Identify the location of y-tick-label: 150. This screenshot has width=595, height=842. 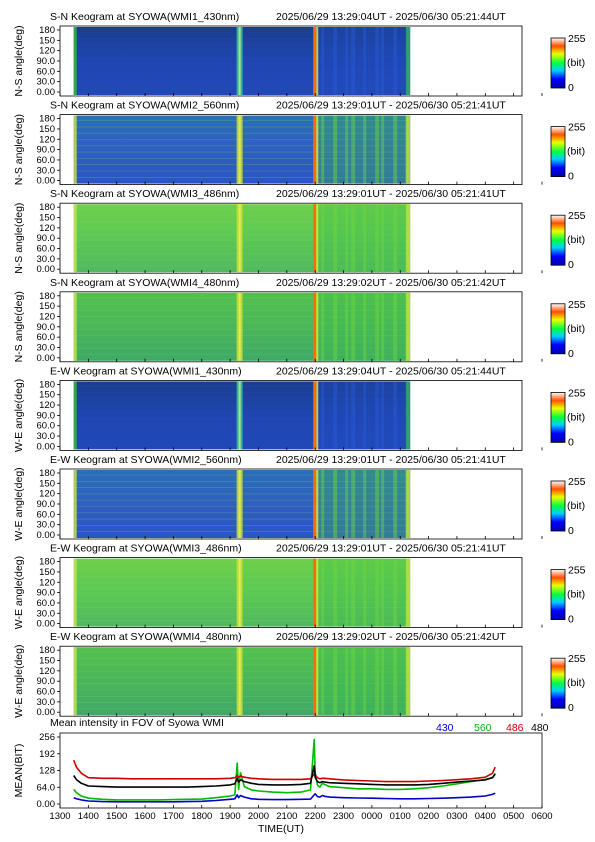
(47, 218).